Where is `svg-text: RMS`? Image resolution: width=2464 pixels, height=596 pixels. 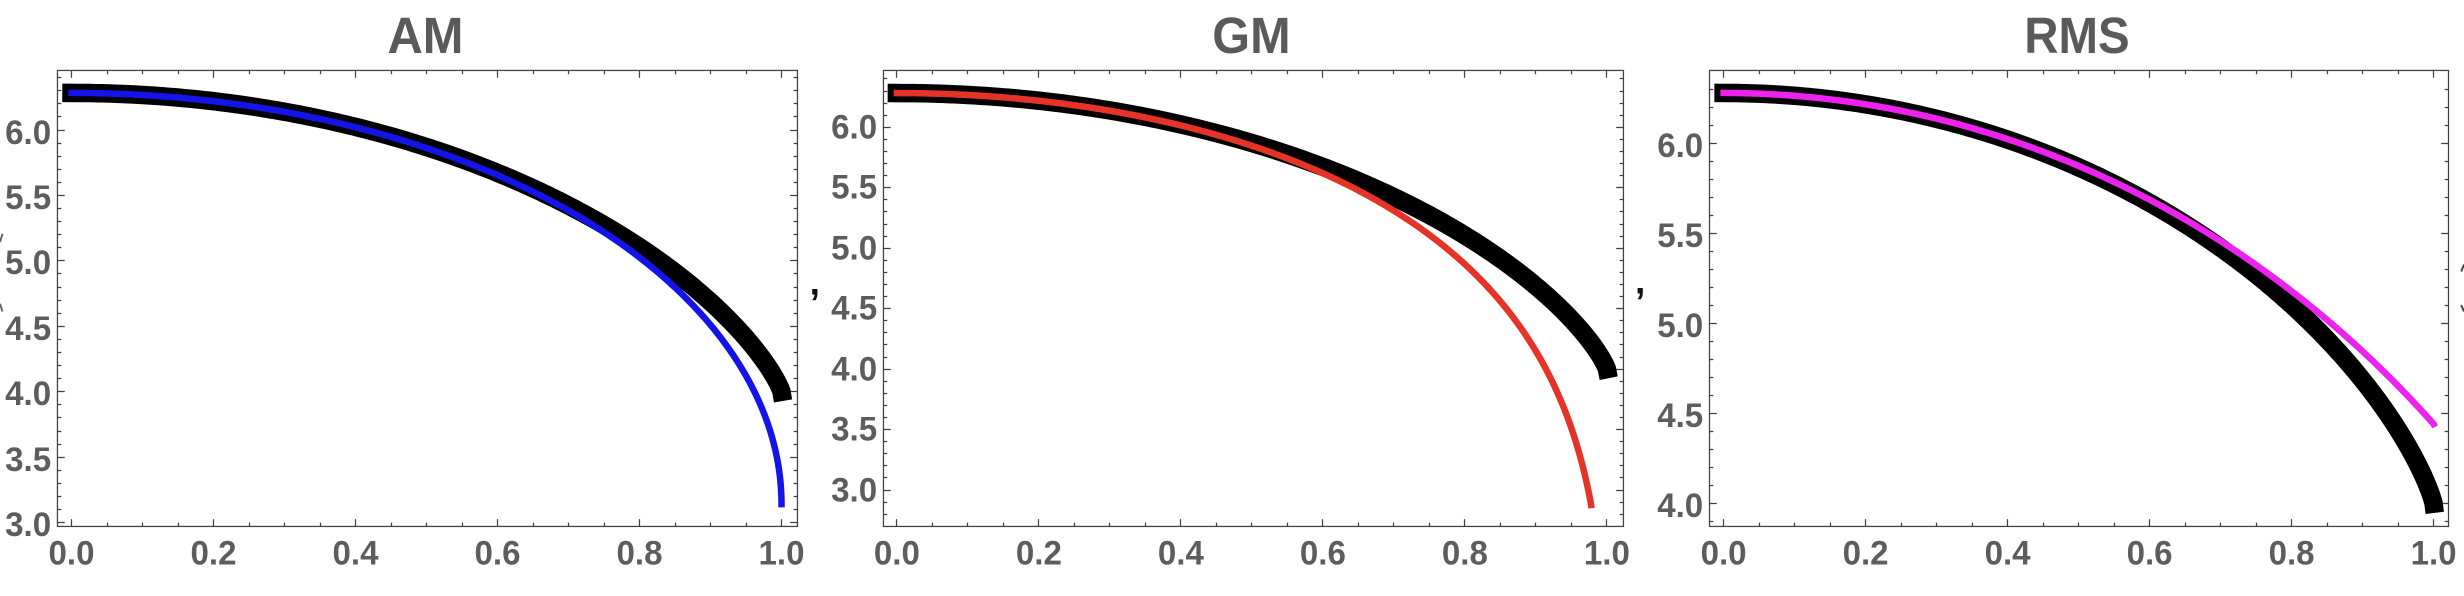 svg-text: RMS is located at coordinates (2076, 35).